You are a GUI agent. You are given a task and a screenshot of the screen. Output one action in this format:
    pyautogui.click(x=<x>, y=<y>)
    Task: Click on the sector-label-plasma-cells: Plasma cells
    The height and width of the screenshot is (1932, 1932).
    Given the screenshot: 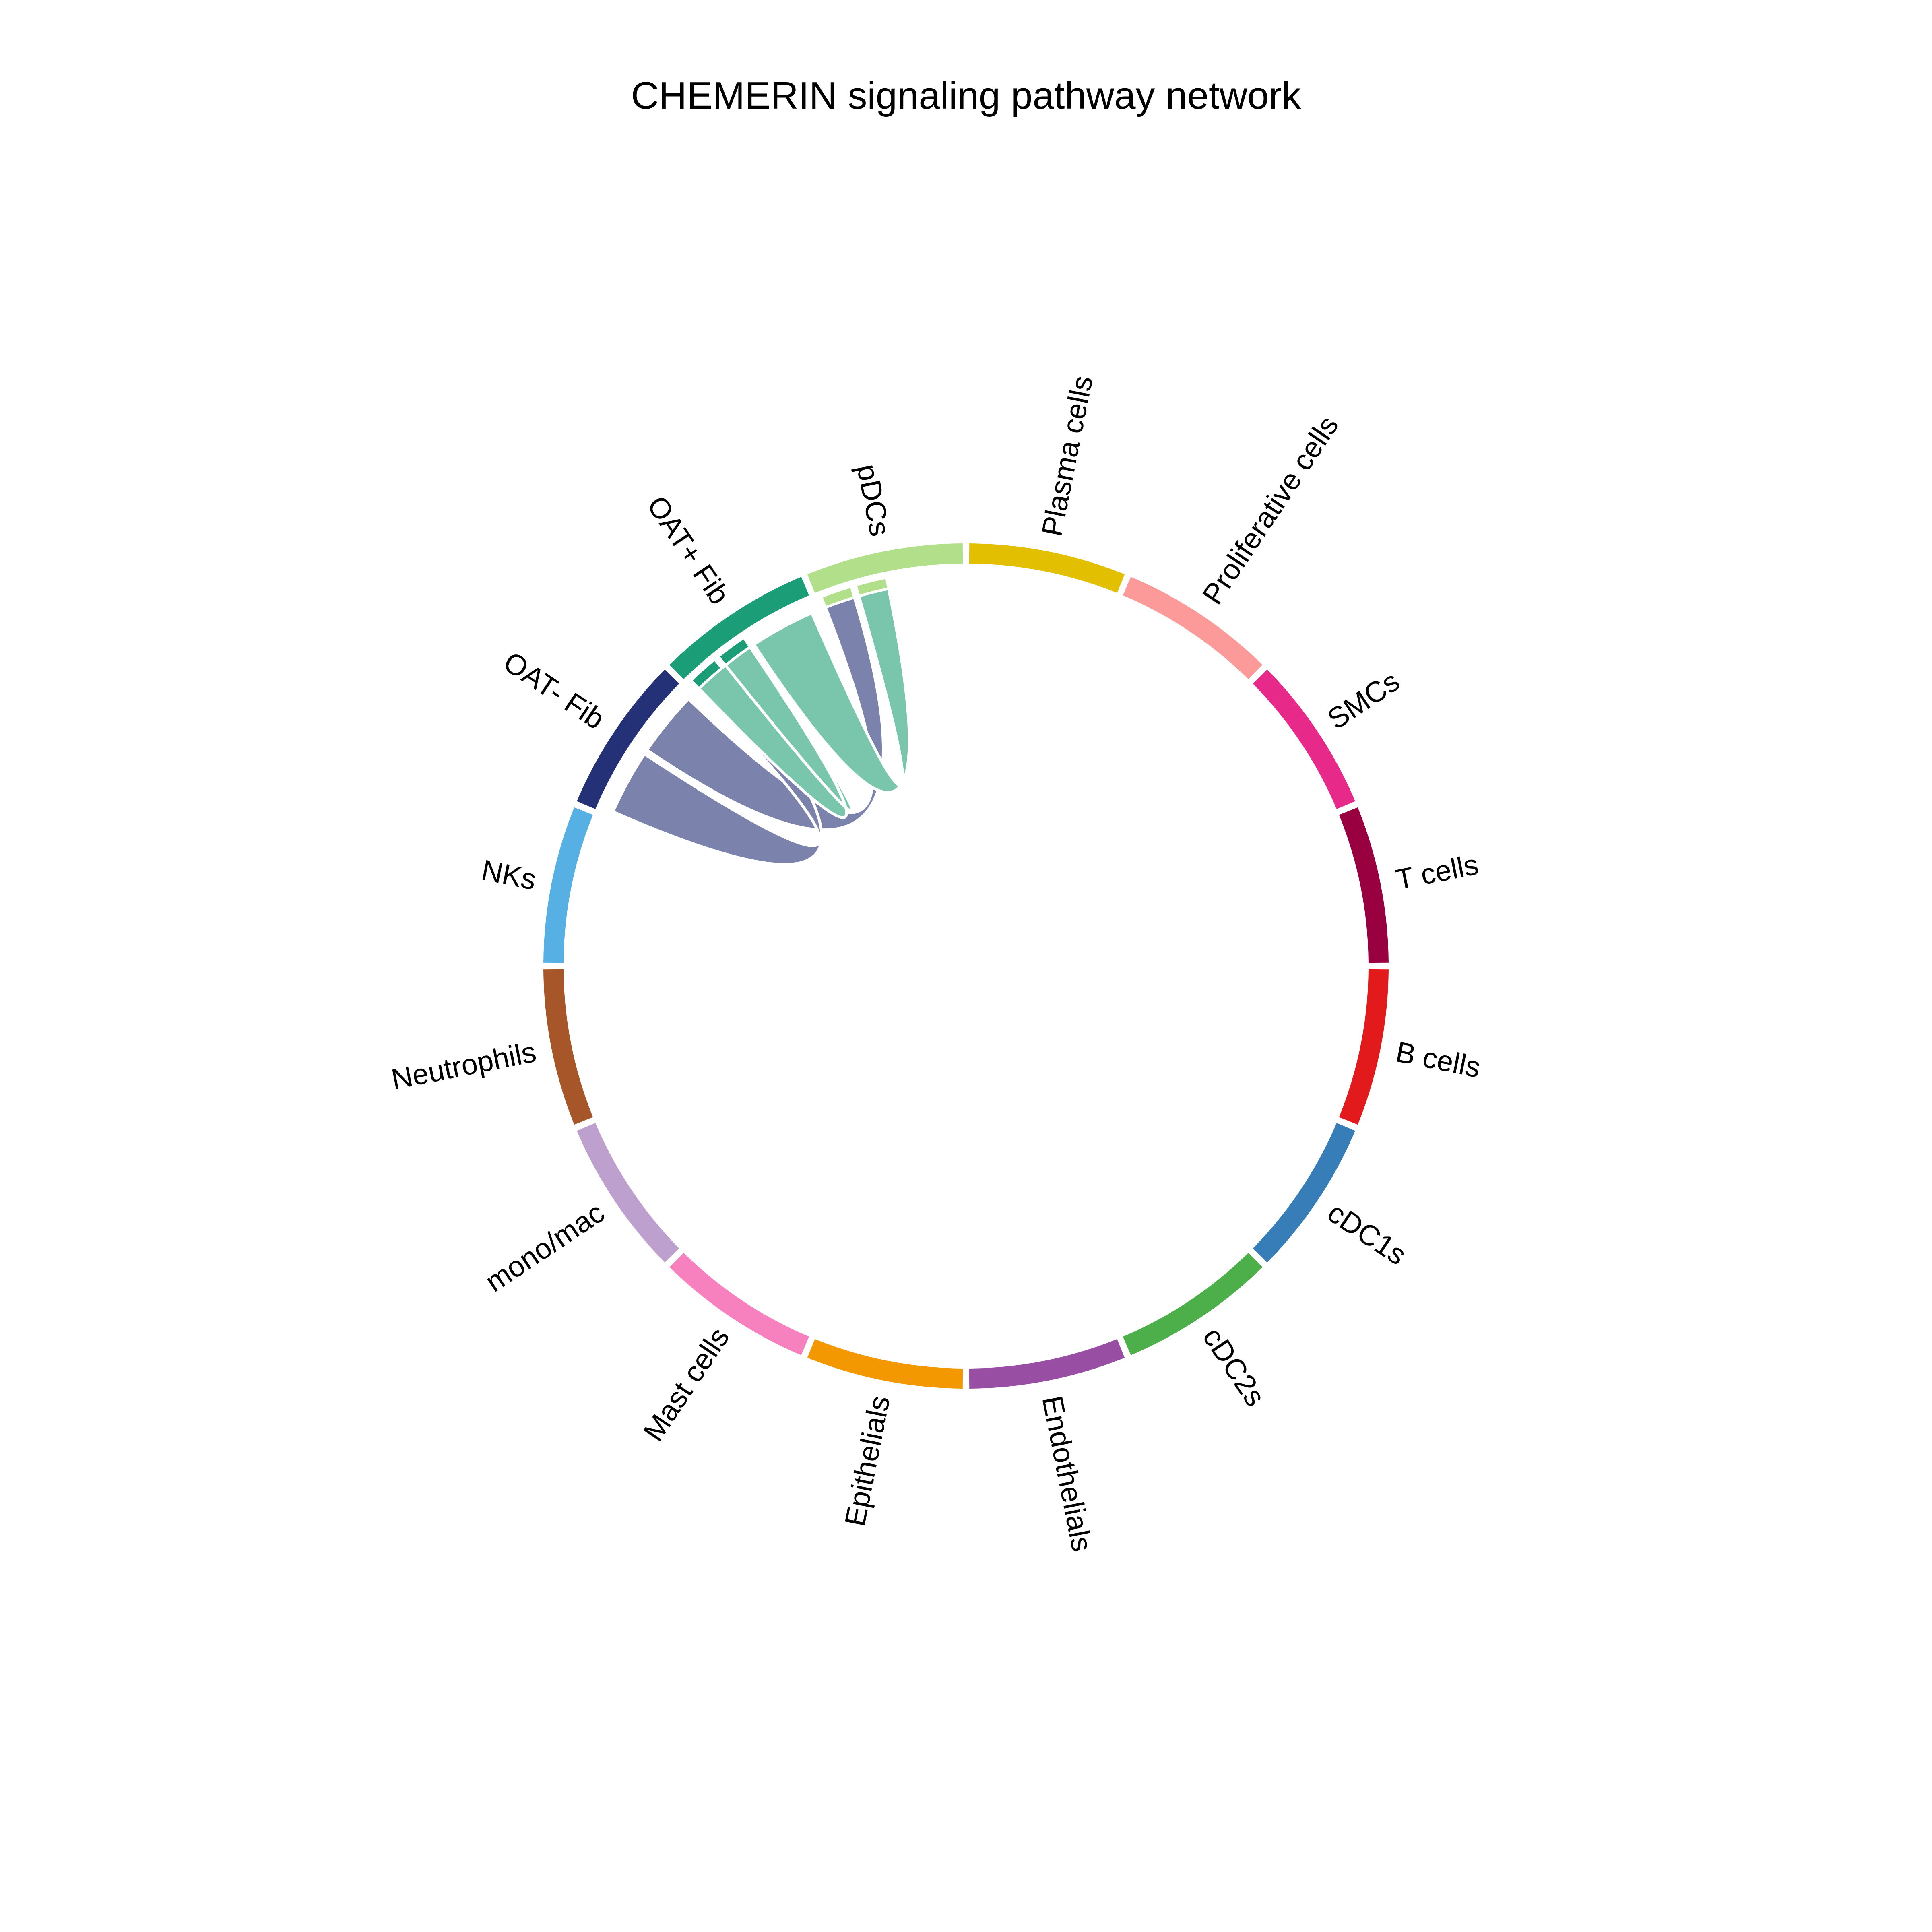 What is the action you would take?
    pyautogui.click(x=1067, y=456)
    